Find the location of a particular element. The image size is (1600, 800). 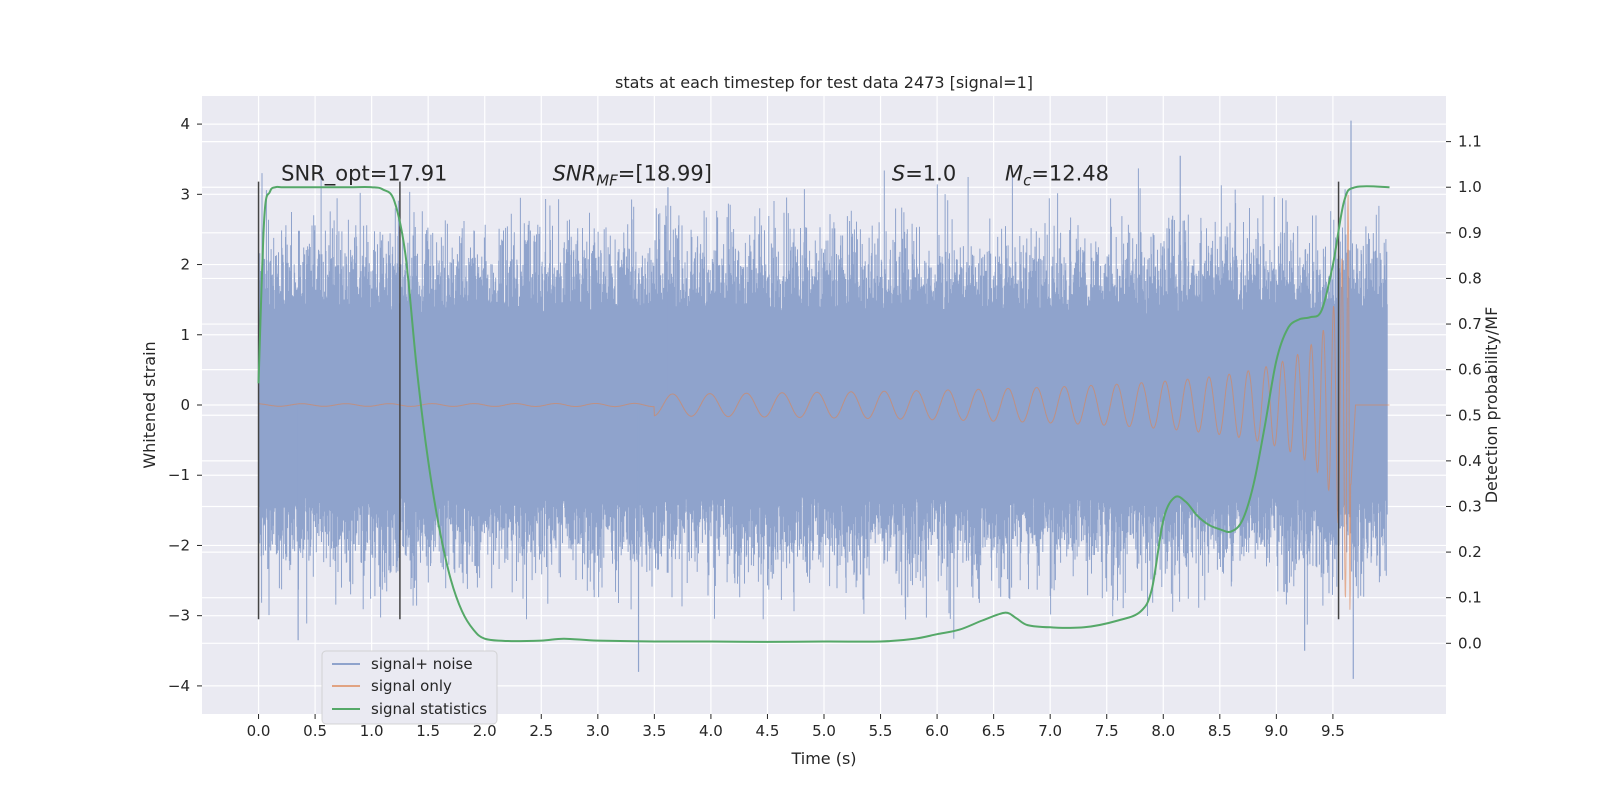

y-tick-label: 4 is located at coordinates (185, 124).